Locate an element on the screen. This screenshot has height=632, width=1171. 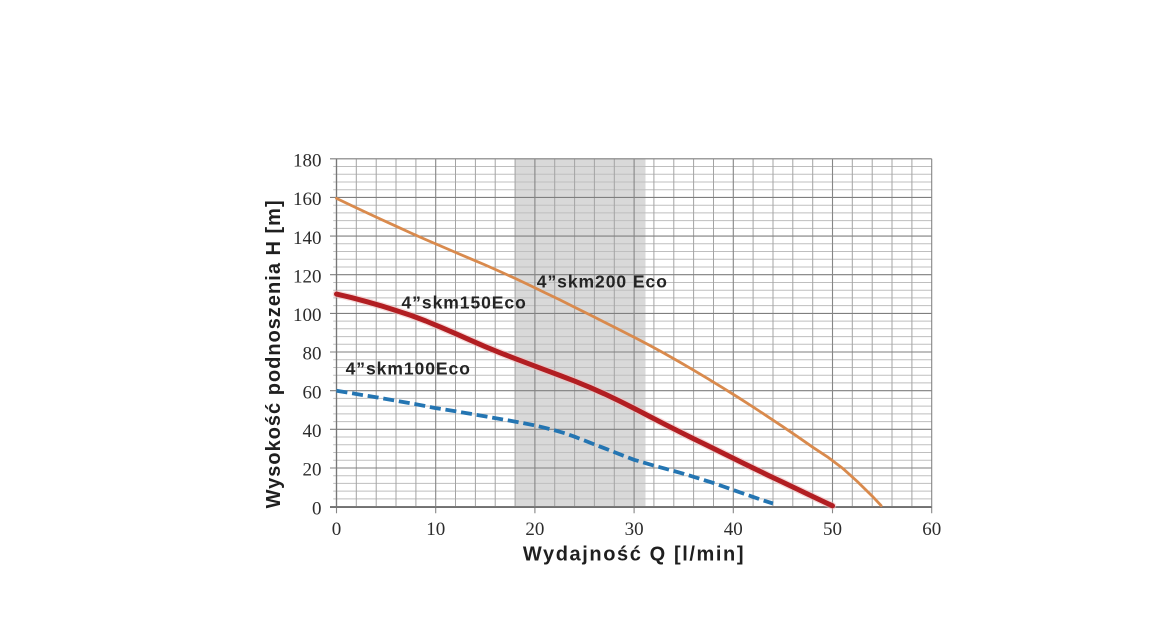
svg-text: 4”skm200 Eco is located at coordinates (602, 281).